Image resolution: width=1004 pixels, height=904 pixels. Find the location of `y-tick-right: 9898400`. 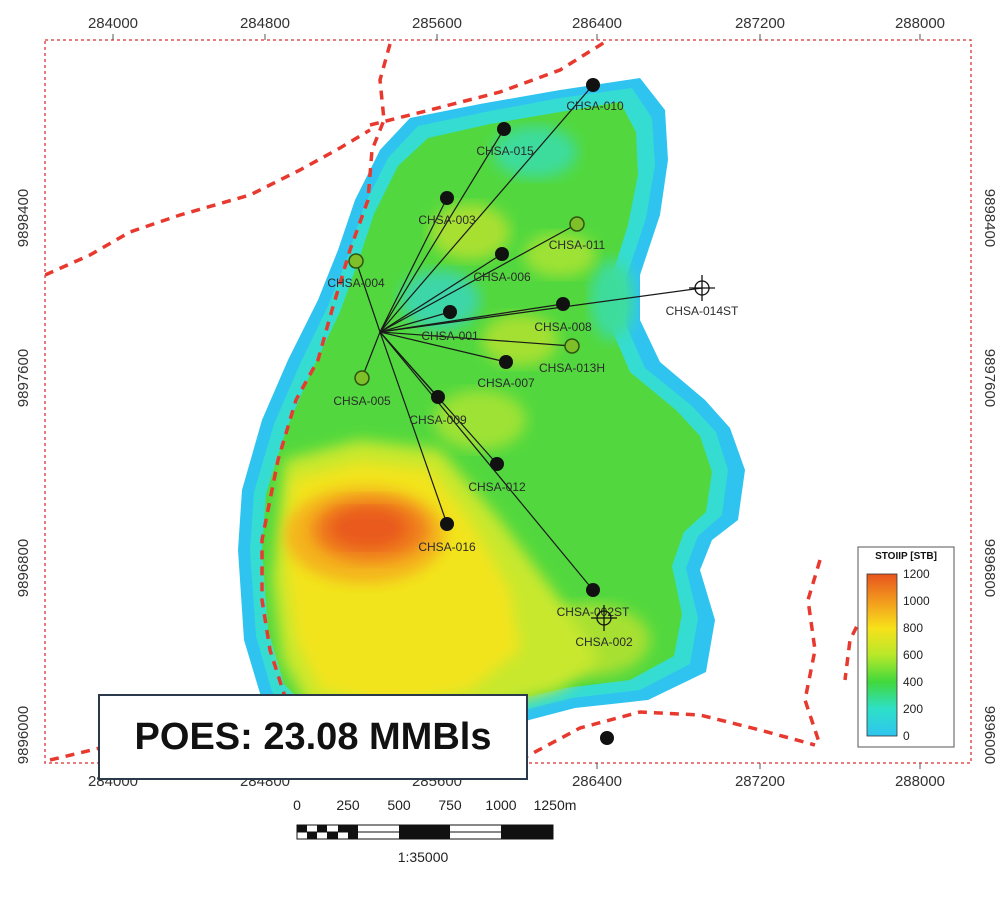

y-tick-right: 9898400 is located at coordinates (989, 218).